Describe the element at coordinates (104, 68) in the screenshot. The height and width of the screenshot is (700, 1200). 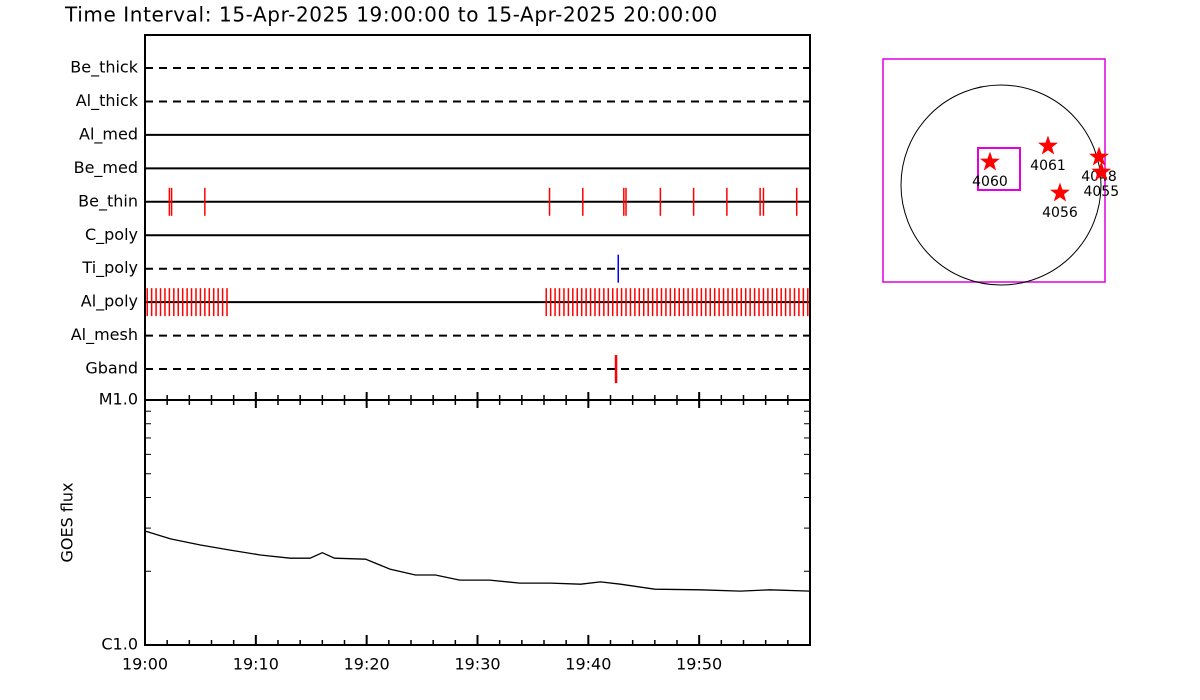
I see `row-label: Be_thick` at that location.